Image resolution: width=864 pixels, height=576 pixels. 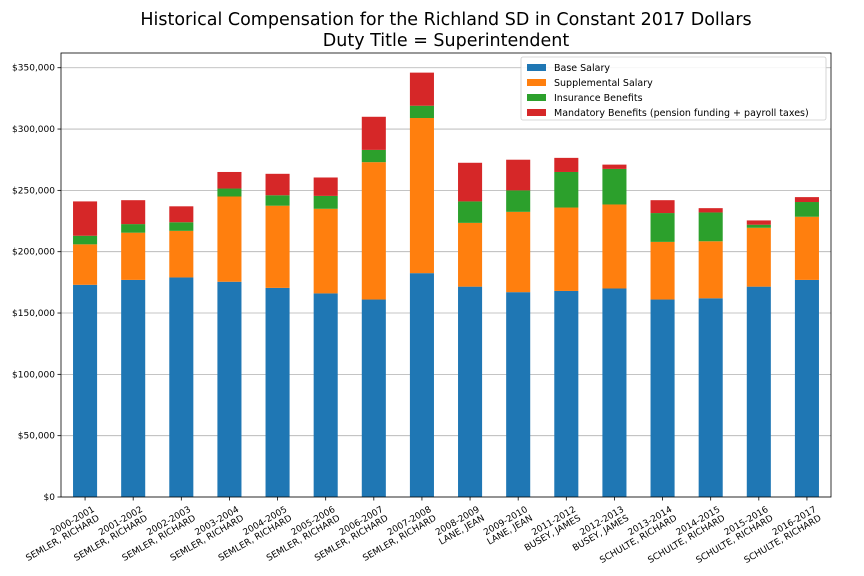 What do you see at coordinates (33, 130) in the screenshot?
I see `y-tick-label: $300,000` at bounding box center [33, 130].